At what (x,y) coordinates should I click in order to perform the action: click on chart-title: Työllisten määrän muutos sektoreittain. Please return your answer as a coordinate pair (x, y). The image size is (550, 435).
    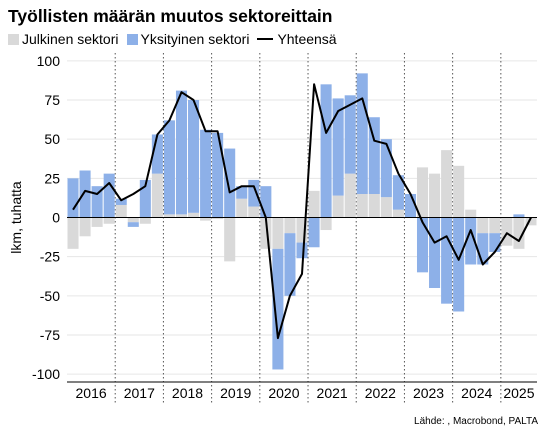
    Looking at the image, I should click on (170, 16).